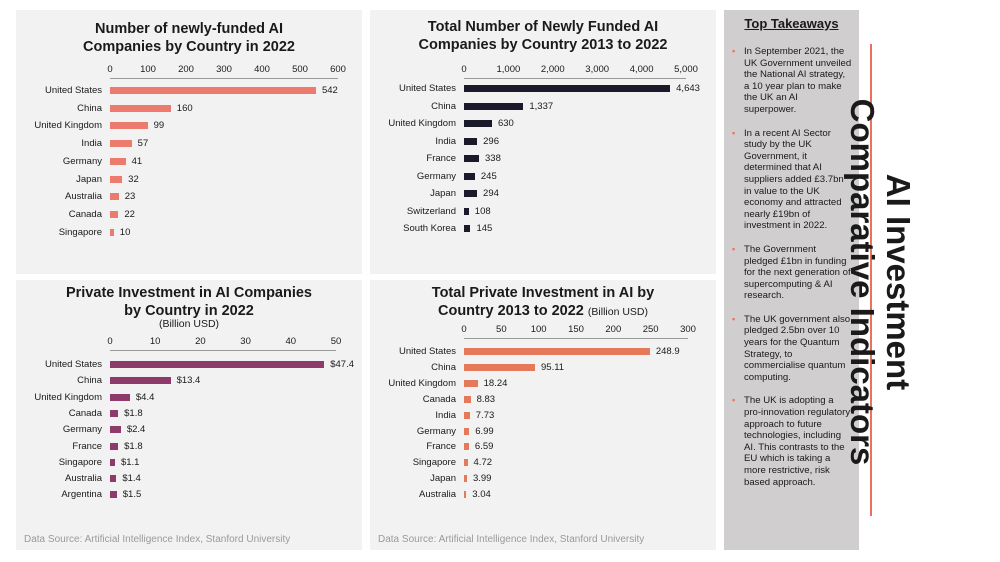  What do you see at coordinates (898, 282) in the screenshot?
I see `page-title-line1: AI Investment` at bounding box center [898, 282].